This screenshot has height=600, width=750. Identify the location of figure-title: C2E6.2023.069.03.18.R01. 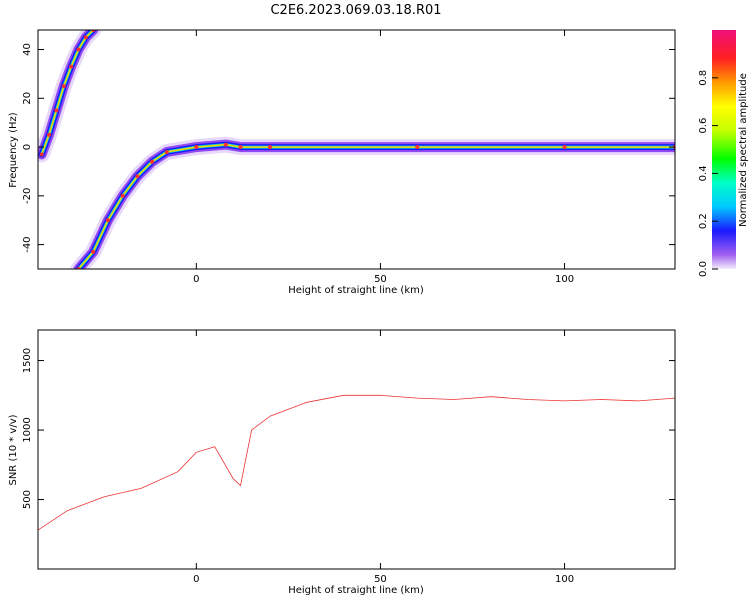
(355, 10).